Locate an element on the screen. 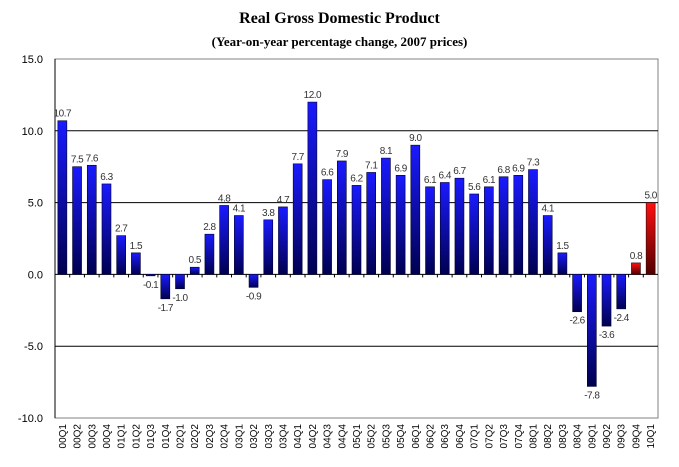 The width and height of the screenshot is (679, 467). y-tick-label: 0.0 is located at coordinates (35, 275).